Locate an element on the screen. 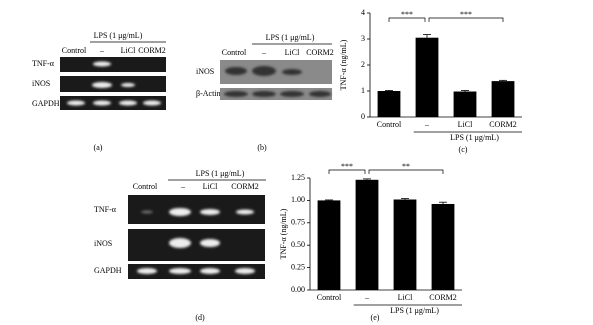 The image size is (593, 325). y-tick-label: 0.00 is located at coordinates (298, 289).